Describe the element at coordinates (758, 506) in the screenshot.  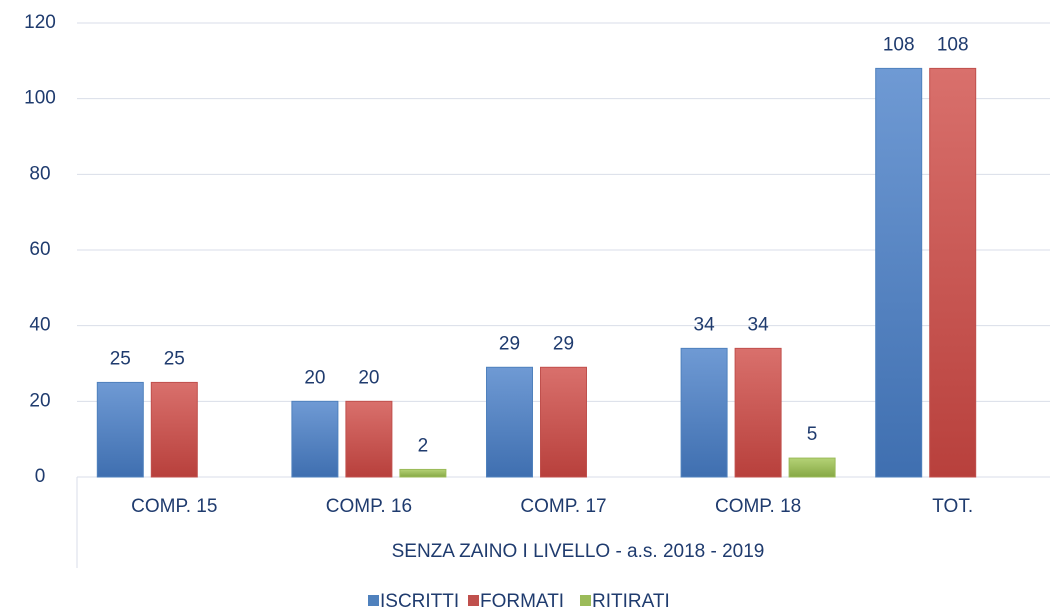
I see `x-tick-label: COMP. 18` at that location.